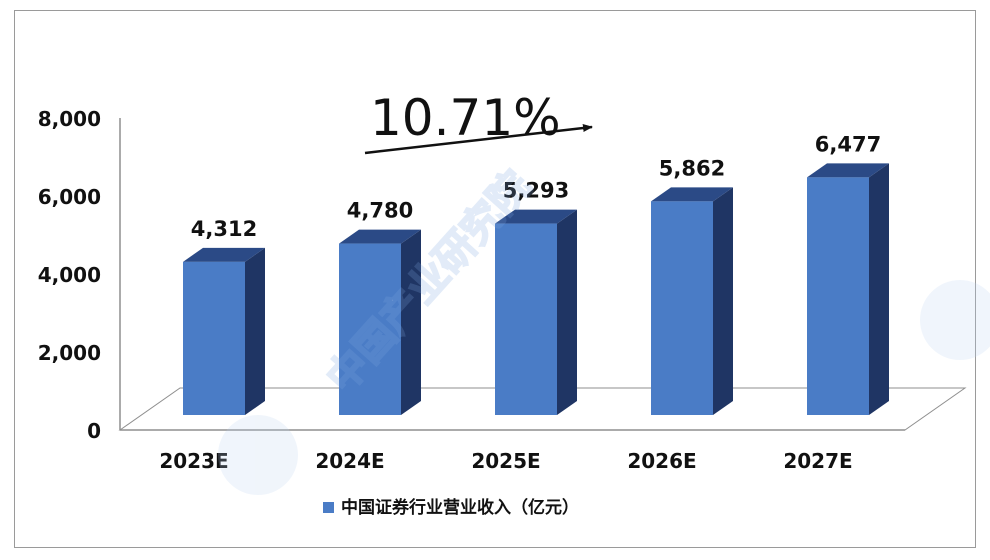 Image resolution: width=990 pixels, height=560 pixels. Describe the element at coordinates (460, 507) in the screenshot. I see `legend-label: 中国证券行业营业收入（亿元）` at that location.